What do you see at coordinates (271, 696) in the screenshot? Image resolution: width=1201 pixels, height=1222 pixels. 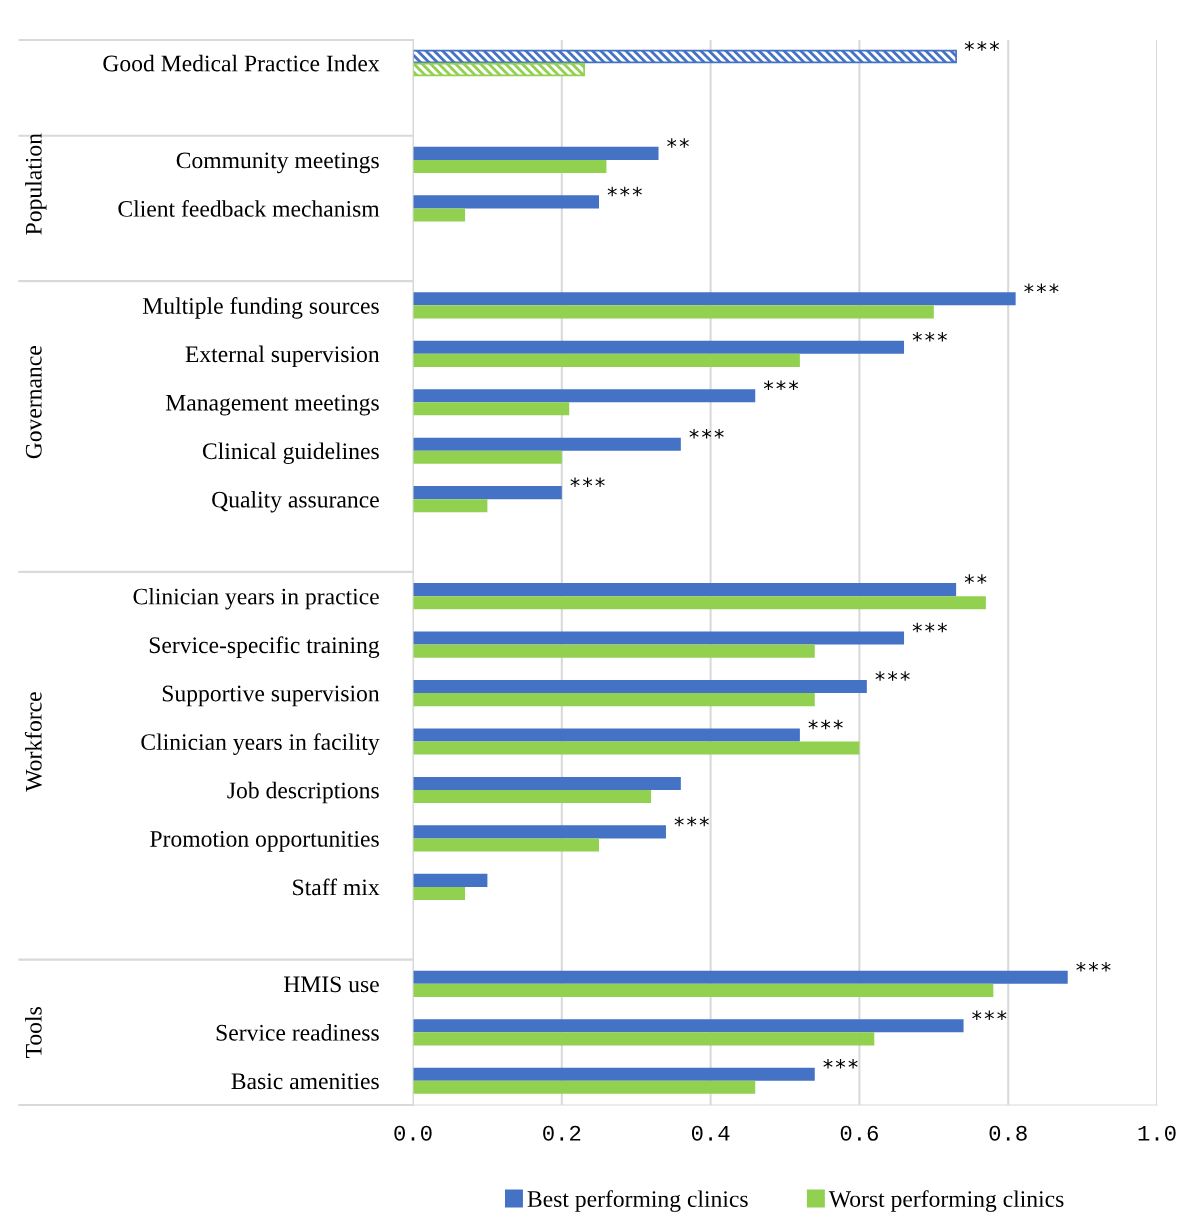 I see `y-tick-label: Supportive supervision` at bounding box center [271, 696].